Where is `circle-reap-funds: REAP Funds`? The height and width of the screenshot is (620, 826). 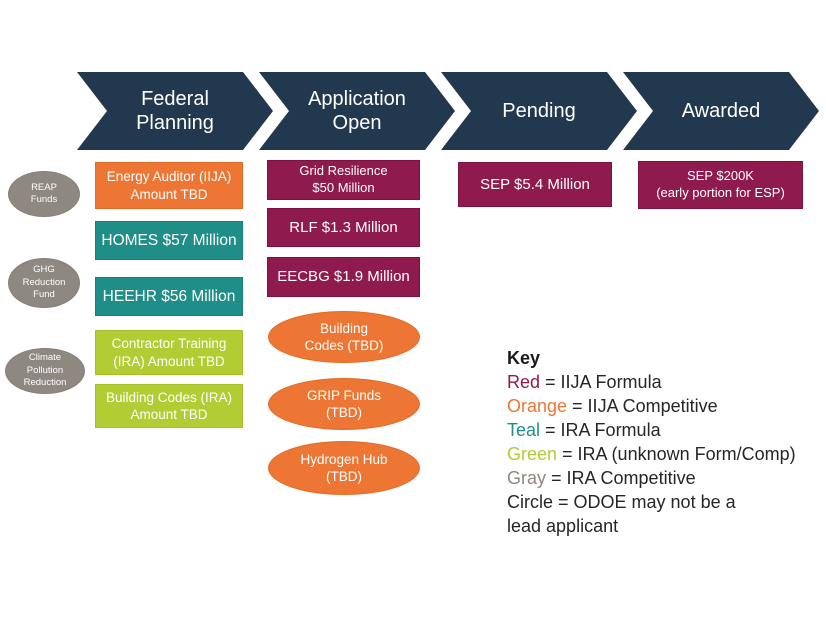
circle-reap-funds: REAP Funds is located at coordinates (44, 194).